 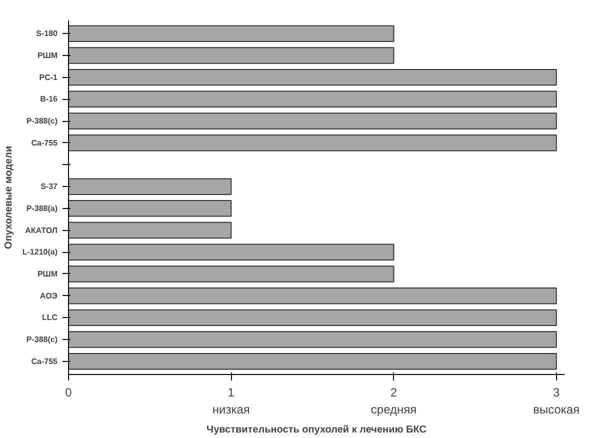 I want to click on y-tick-label: PC-1, so click(x=48, y=77).